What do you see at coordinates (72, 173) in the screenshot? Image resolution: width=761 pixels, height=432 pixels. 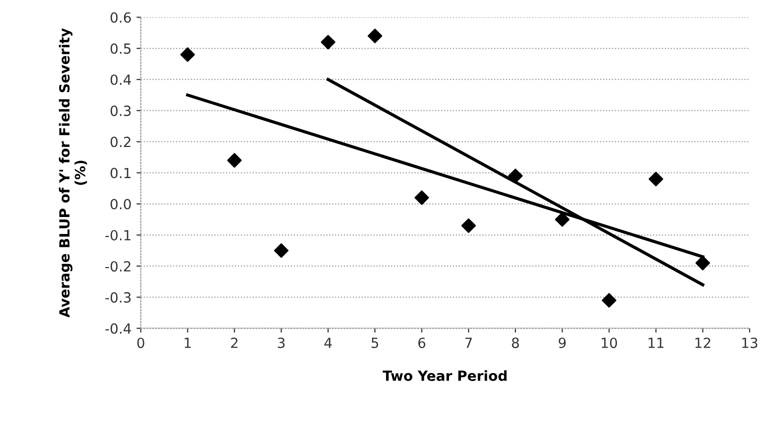 I see `y-axis-title: Average BLUP of Y' for Field Severity (%)` at bounding box center [72, 173].